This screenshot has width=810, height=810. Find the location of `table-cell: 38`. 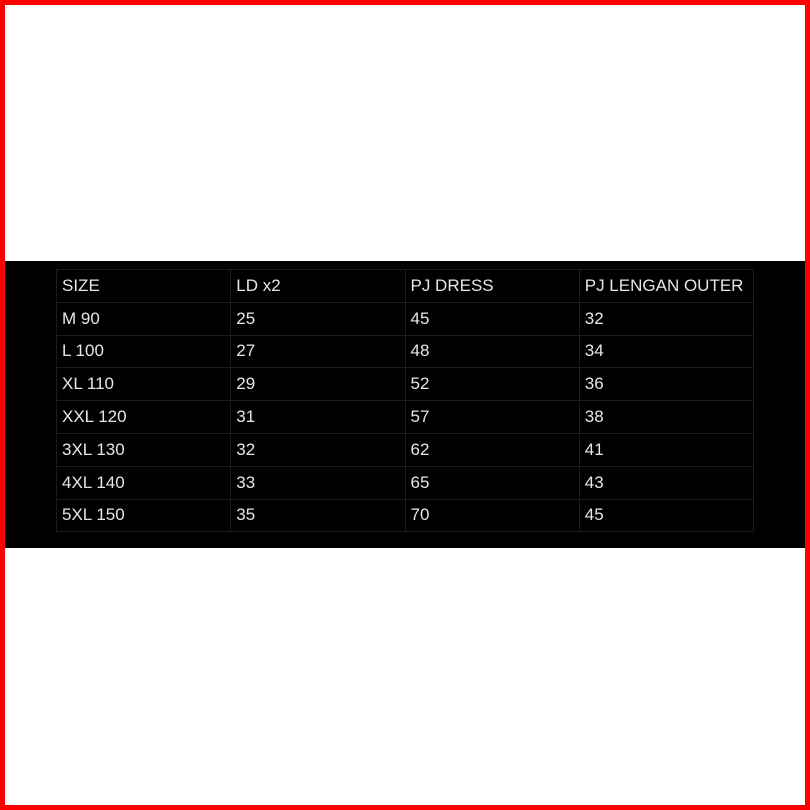

table-cell: 38 is located at coordinates (666, 417).